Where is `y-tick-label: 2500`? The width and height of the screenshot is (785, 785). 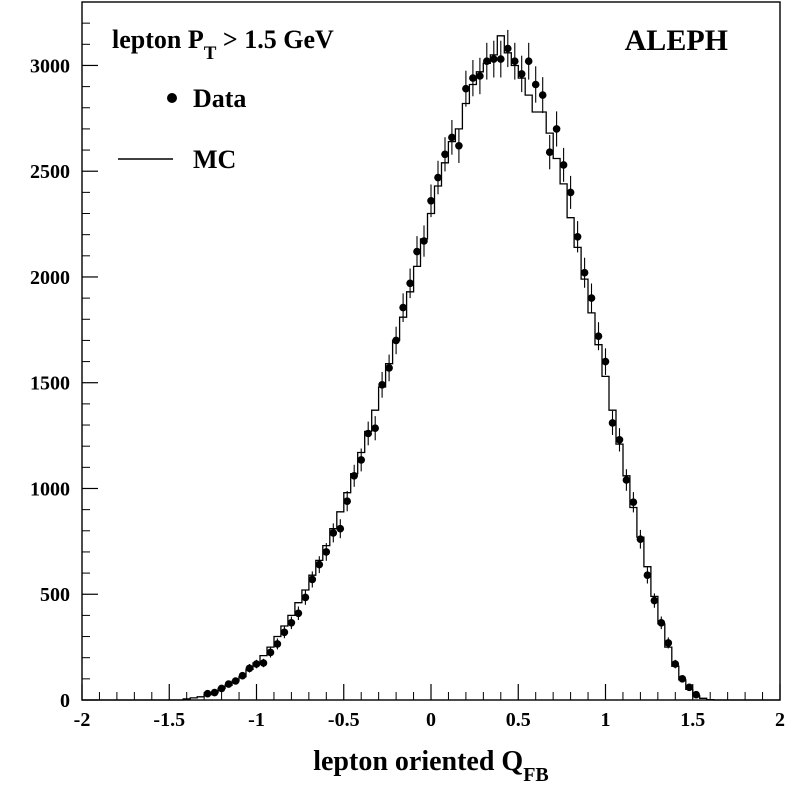 y-tick-label: 2500 is located at coordinates (50, 172).